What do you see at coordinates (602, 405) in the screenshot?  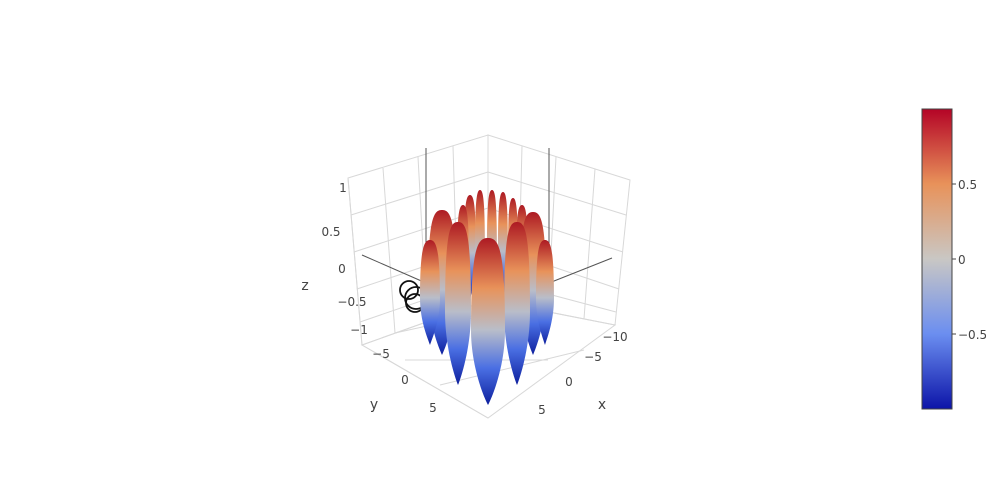 I see `x-axis-title: x` at bounding box center [602, 405].